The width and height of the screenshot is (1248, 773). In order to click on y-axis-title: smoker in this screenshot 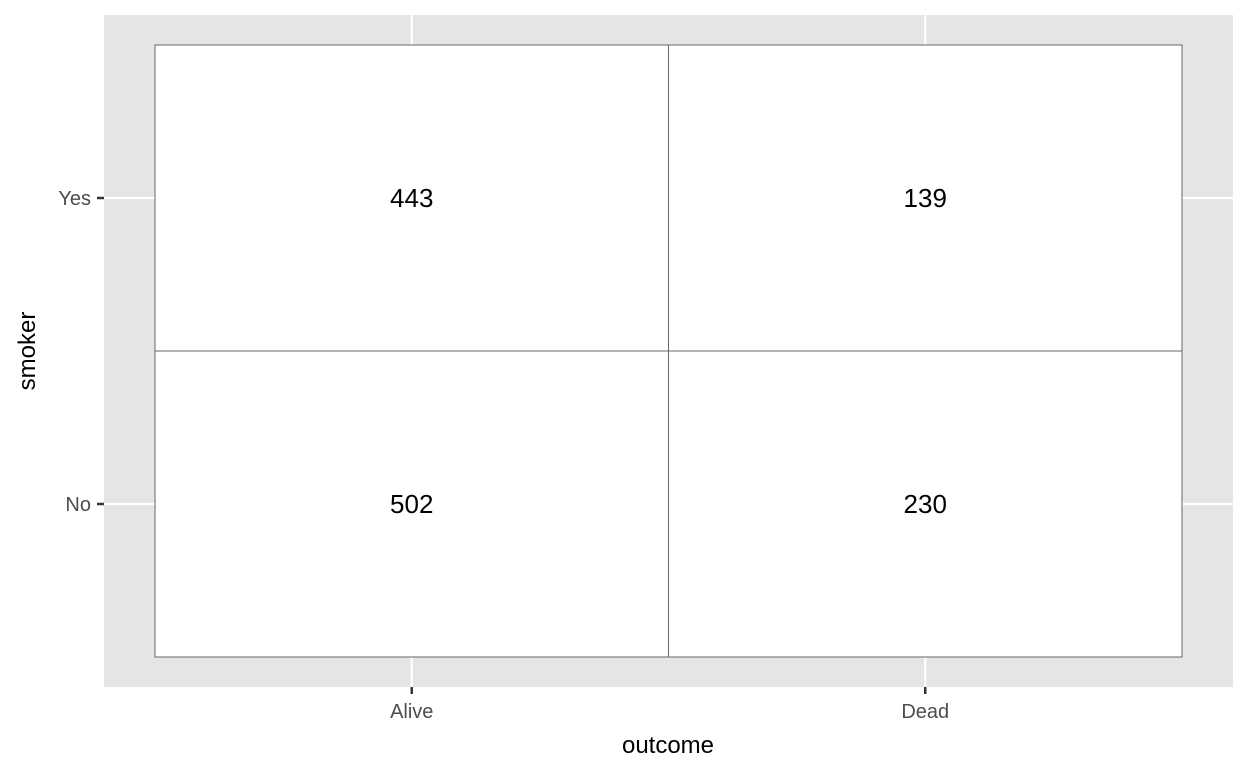, I will do `click(27, 351)`.